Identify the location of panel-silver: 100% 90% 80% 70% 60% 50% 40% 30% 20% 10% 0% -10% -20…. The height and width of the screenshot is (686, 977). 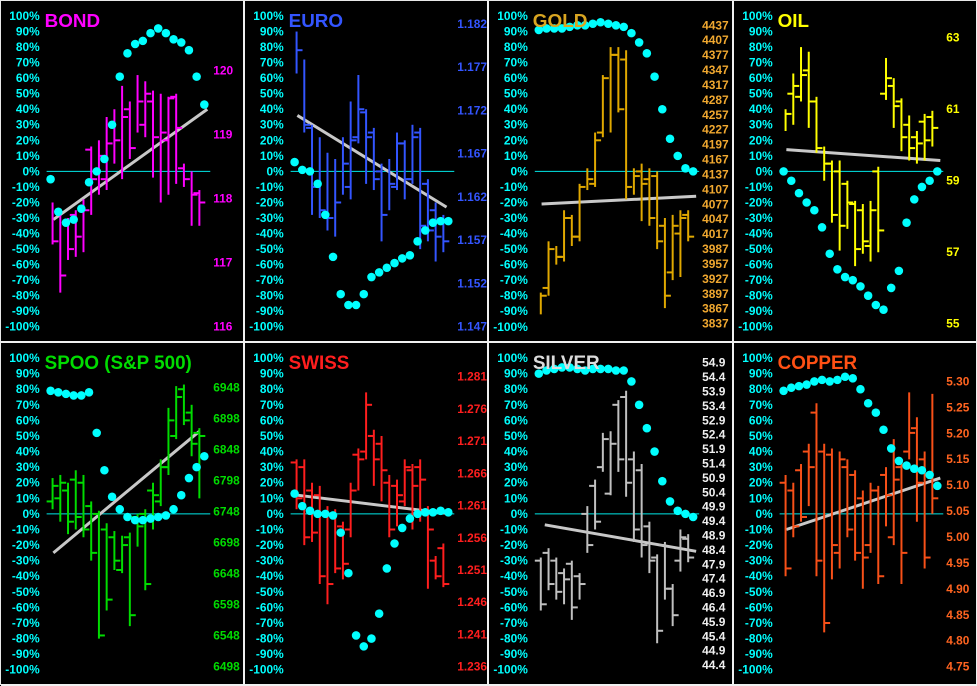
(611, 514).